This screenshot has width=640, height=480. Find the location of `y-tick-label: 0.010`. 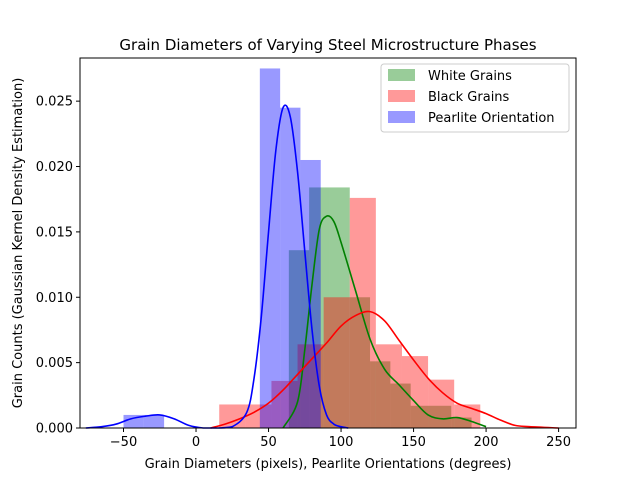

y-tick-label: 0.010 is located at coordinates (54, 298).